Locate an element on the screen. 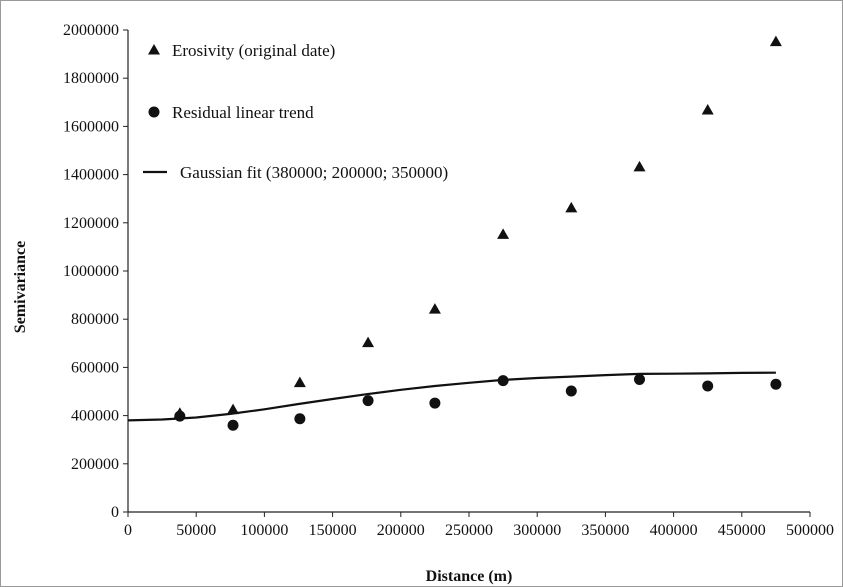 This screenshot has width=843, height=587. legend-label: Gaussian fit (380000; 200000; 350000) is located at coordinates (314, 172).